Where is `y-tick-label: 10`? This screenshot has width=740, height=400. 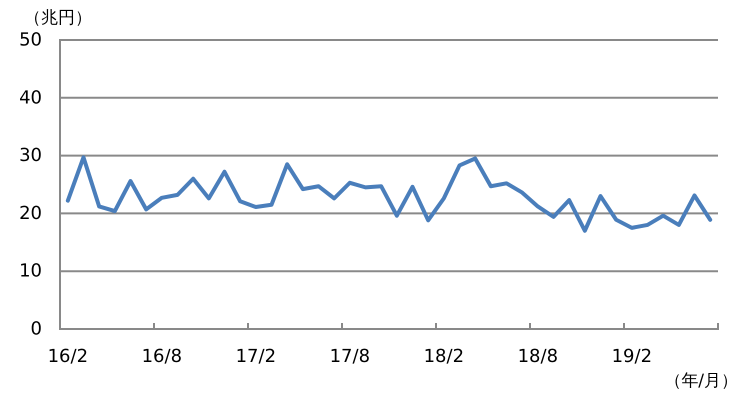
y-tick-label: 10 is located at coordinates (30, 271).